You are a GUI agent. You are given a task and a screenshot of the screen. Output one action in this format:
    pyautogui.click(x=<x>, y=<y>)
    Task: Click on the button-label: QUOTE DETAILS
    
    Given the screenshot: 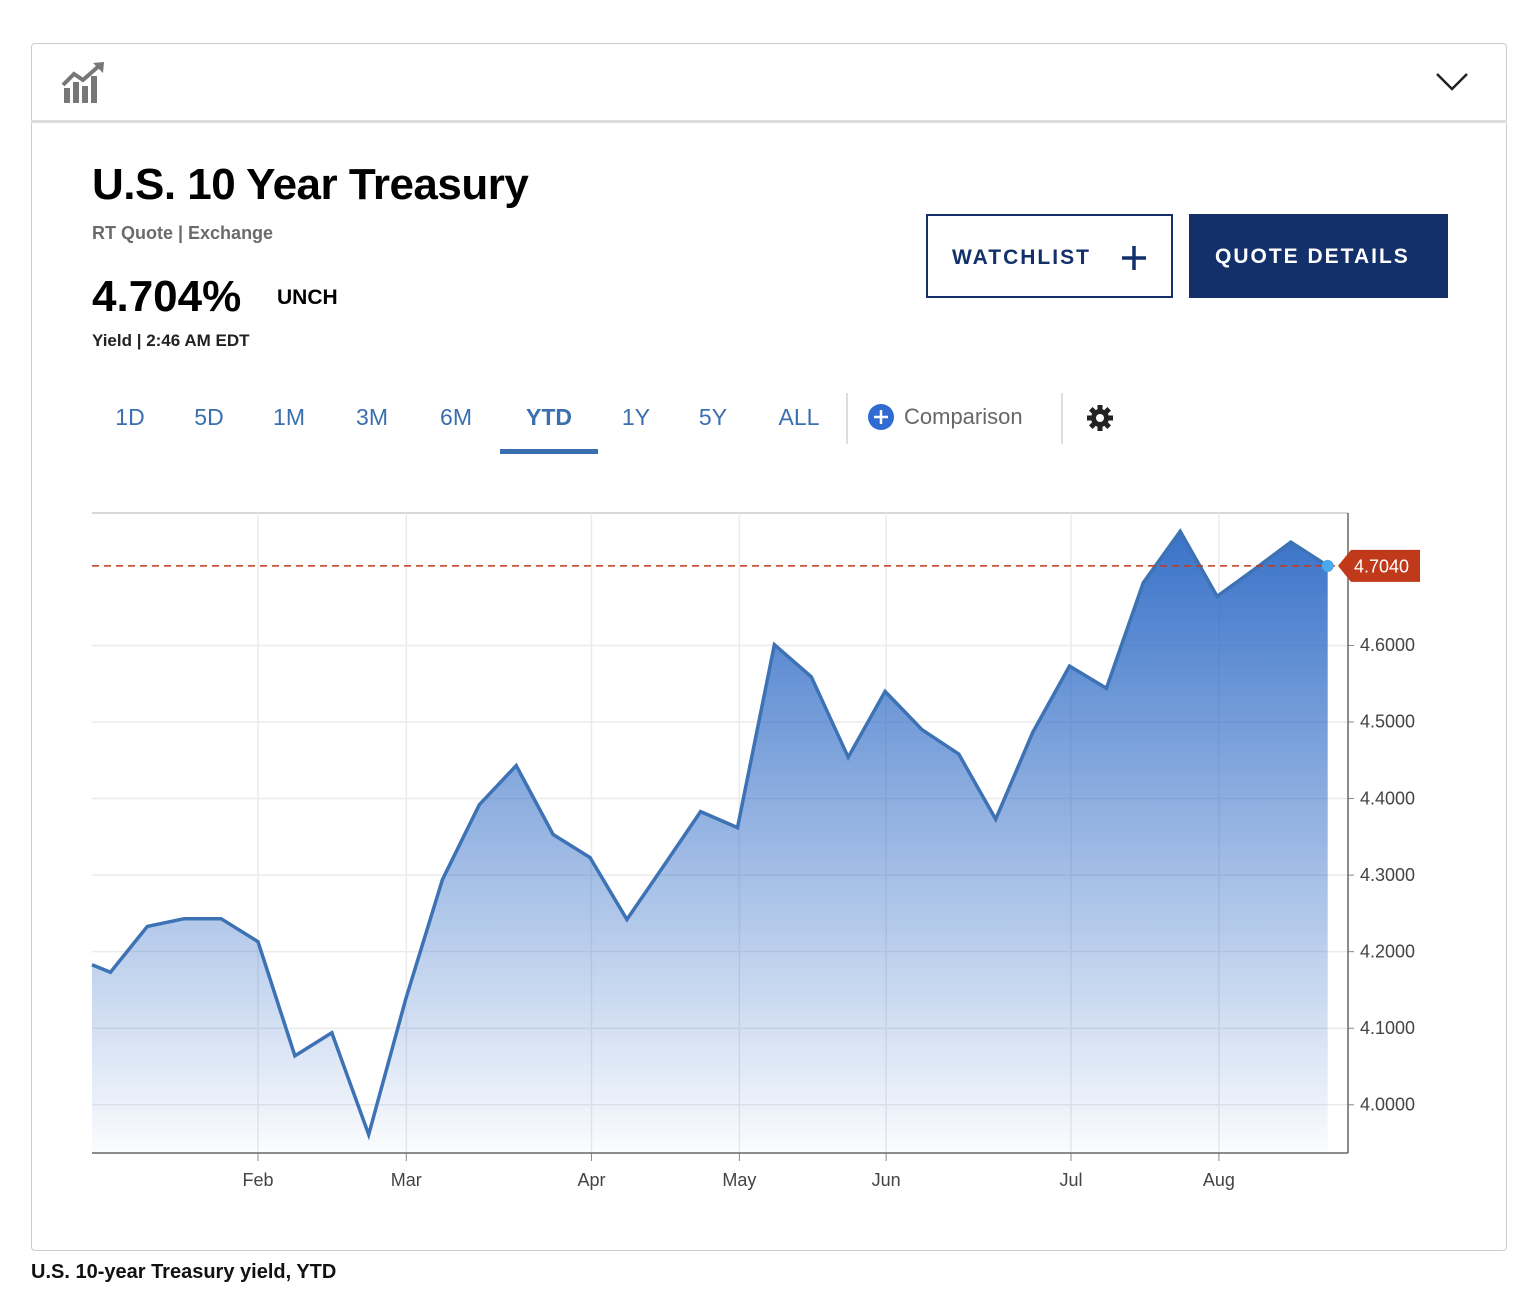 What is the action you would take?
    pyautogui.click(x=1312, y=256)
    